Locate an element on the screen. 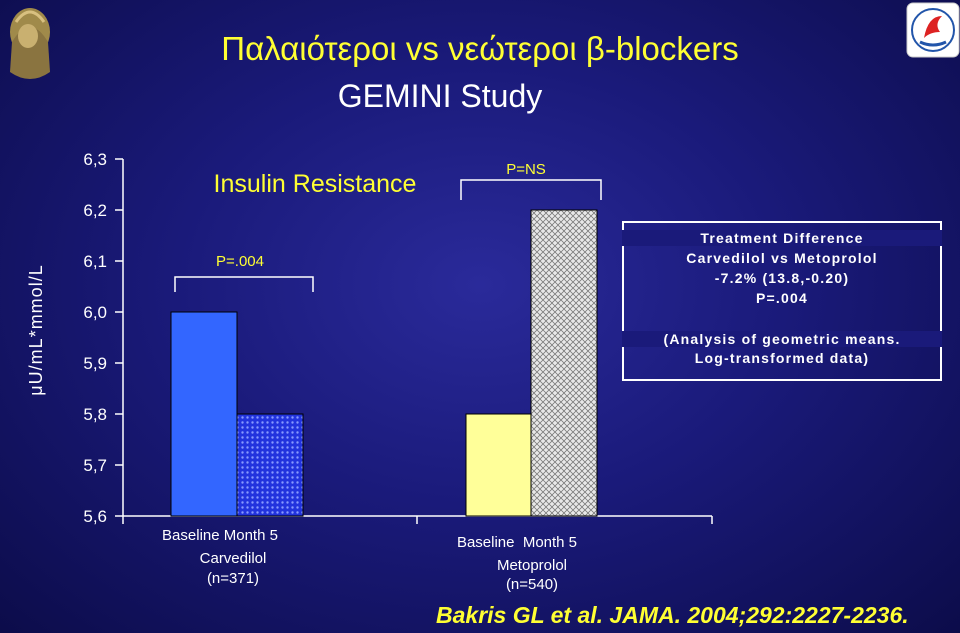  infobox-line5: (Analysis of geometric means. is located at coordinates (782, 339).